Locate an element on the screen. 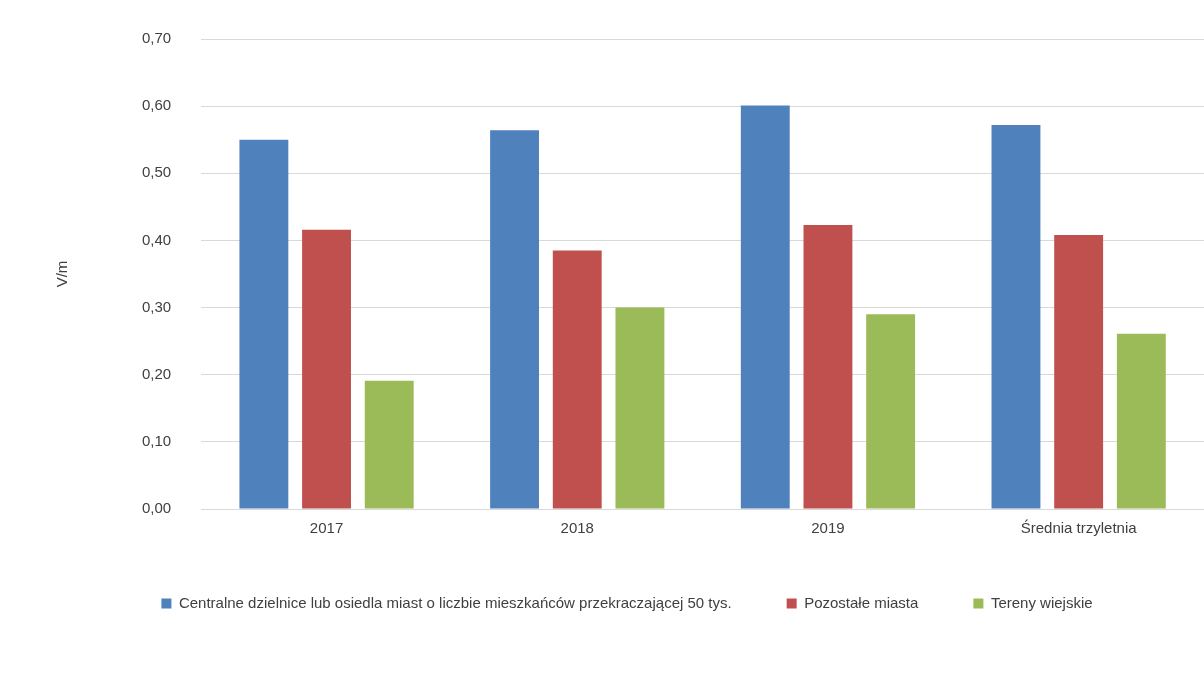 This screenshot has height=681, width=1204. x-tick-label: 2018 is located at coordinates (577, 528).